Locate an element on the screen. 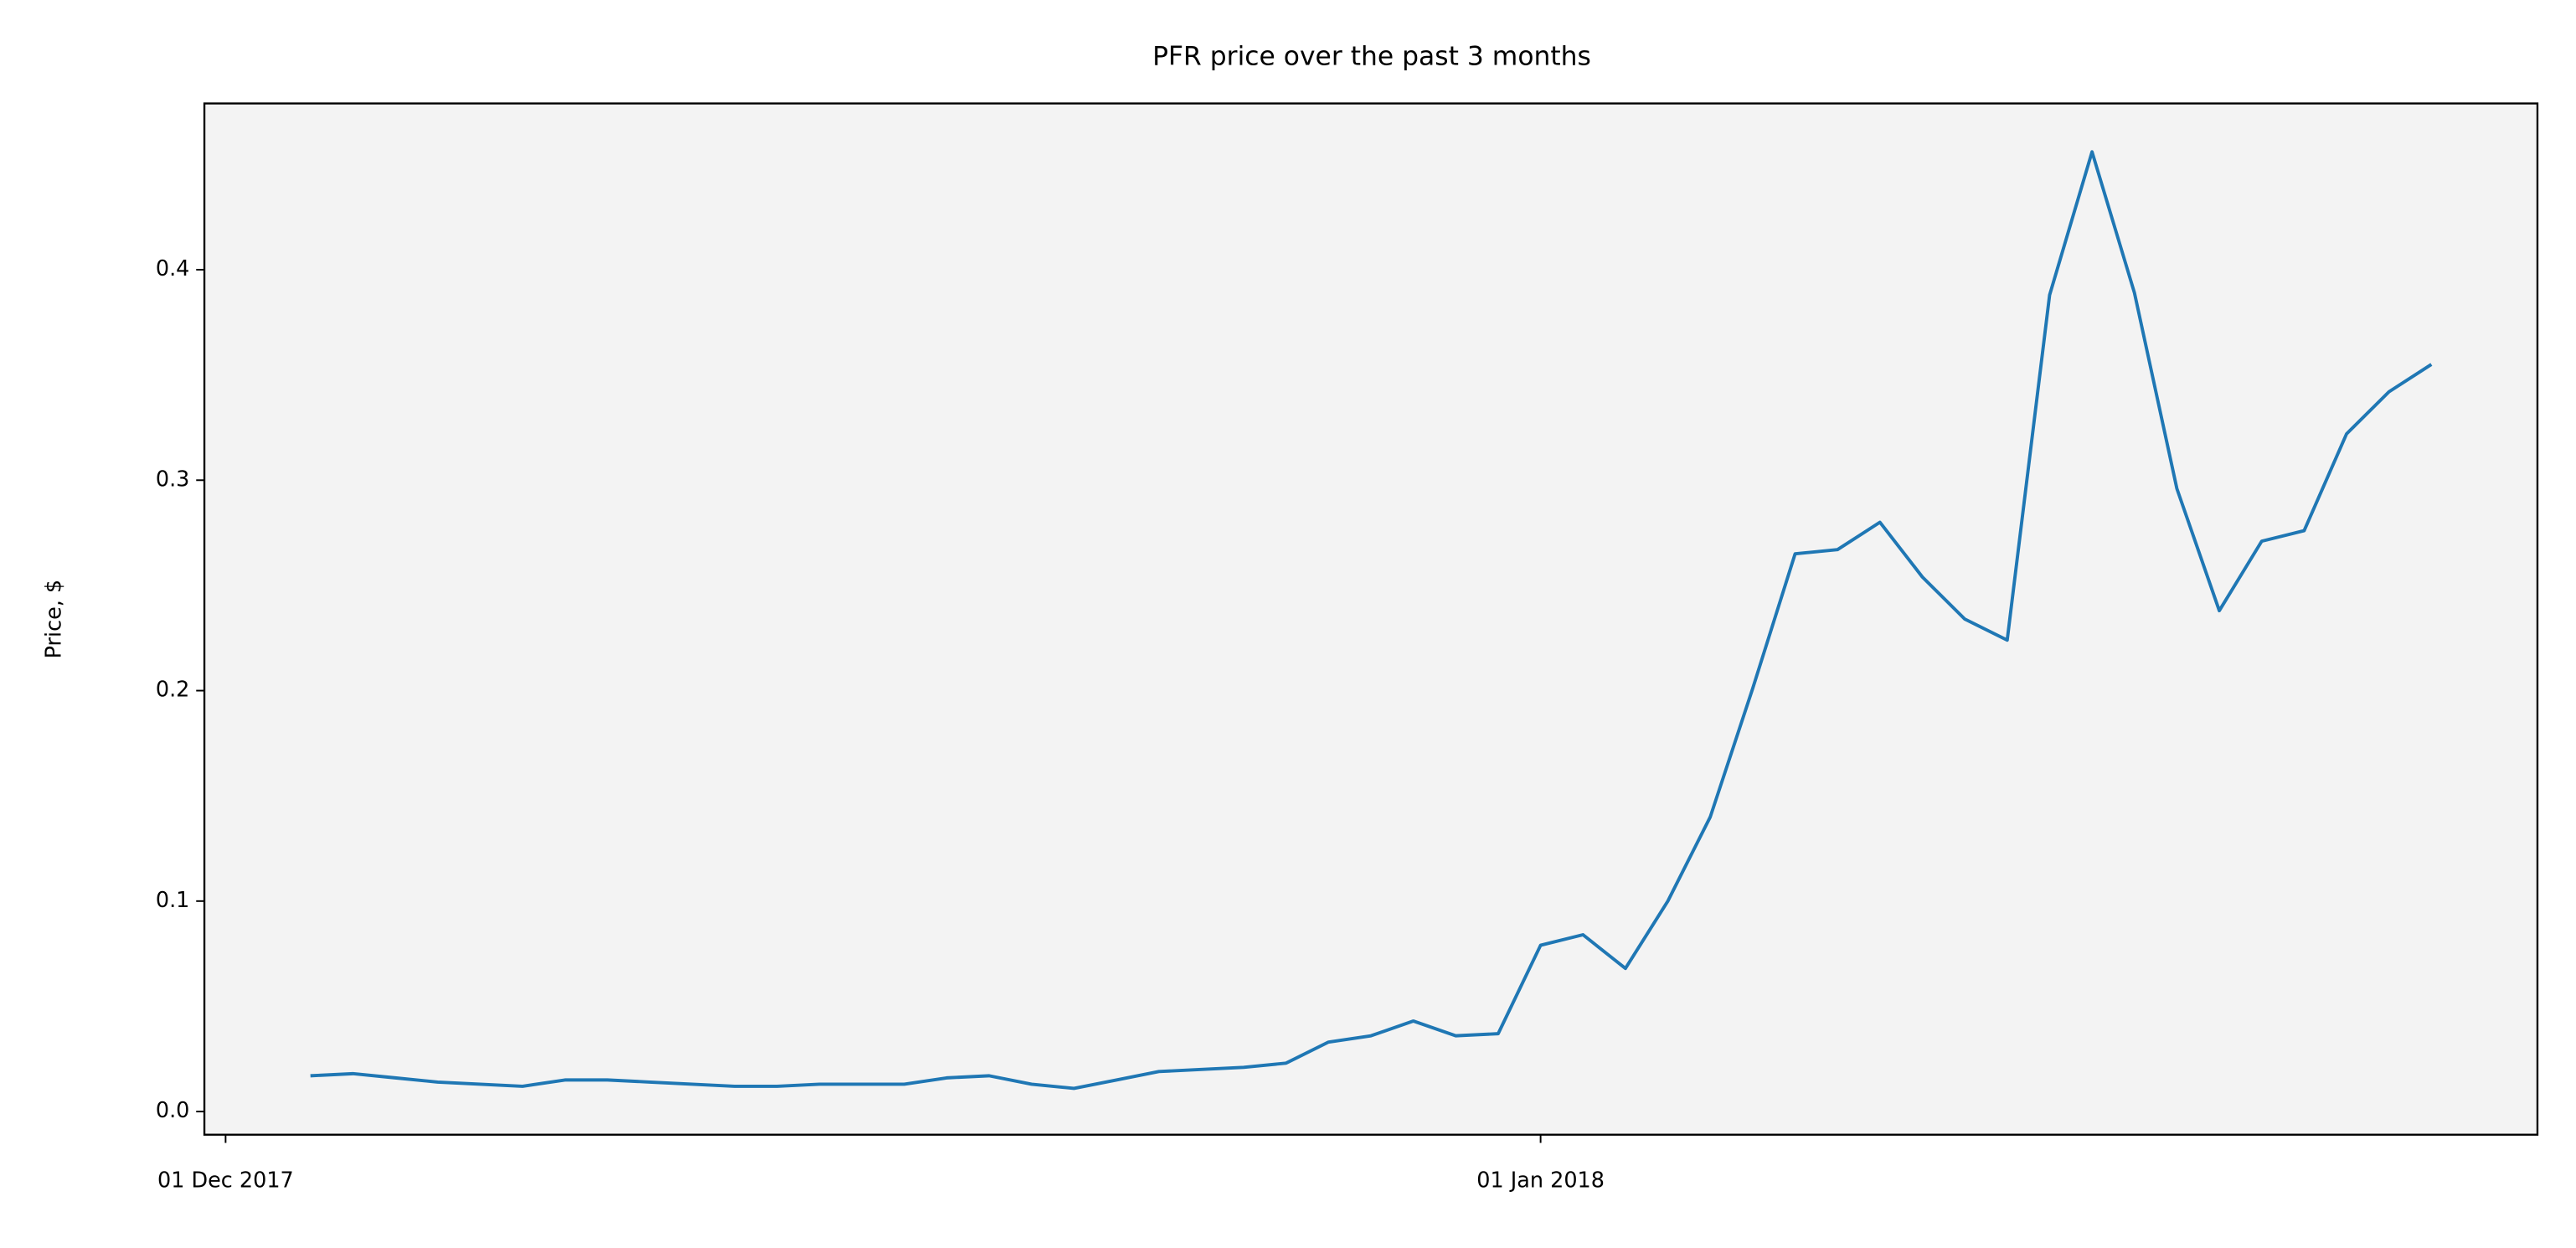 The width and height of the screenshot is (2576, 1248). x-tick-label: 01 Dec 2017 is located at coordinates (225, 1180).